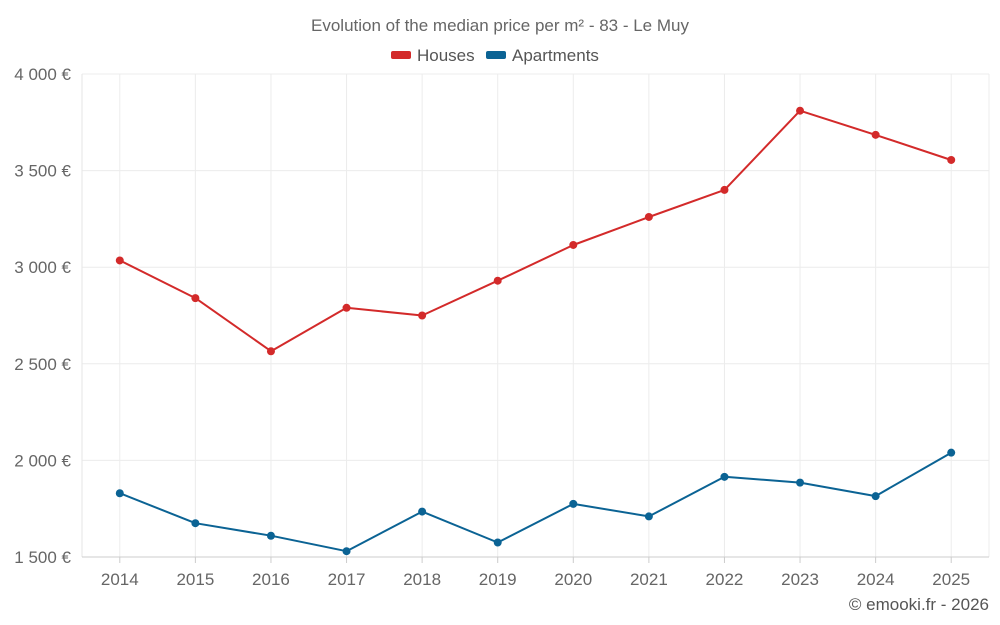  What do you see at coordinates (347, 579) in the screenshot?
I see `x-tick-label: 2017` at bounding box center [347, 579].